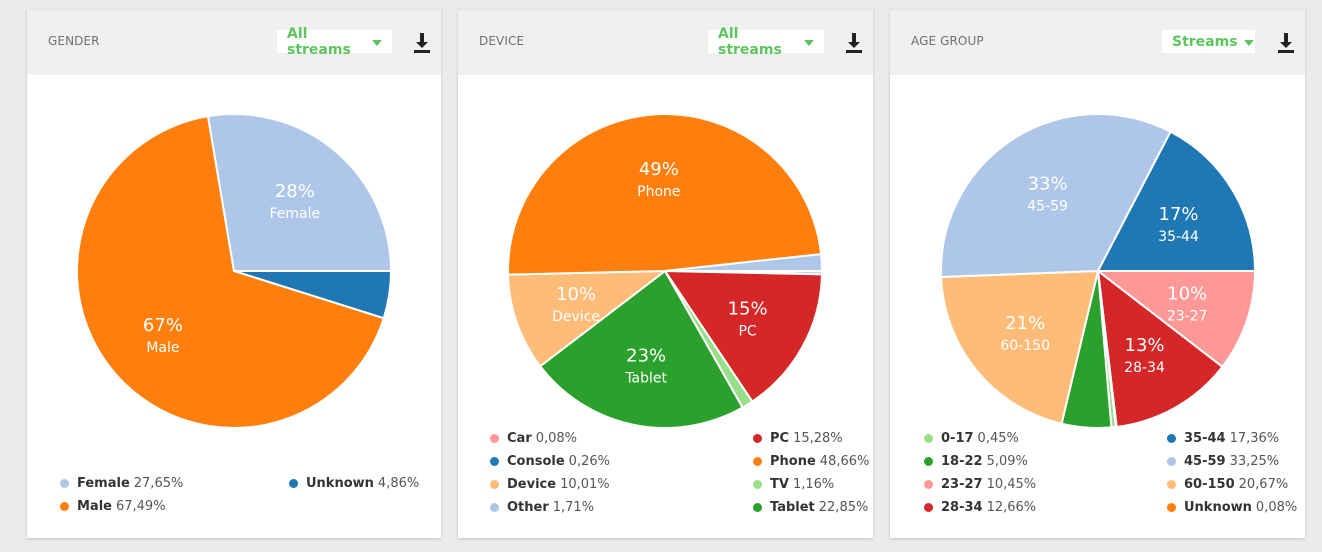 The height and width of the screenshot is (552, 1322). What do you see at coordinates (962, 484) in the screenshot?
I see `legend-label: 23-27` at bounding box center [962, 484].